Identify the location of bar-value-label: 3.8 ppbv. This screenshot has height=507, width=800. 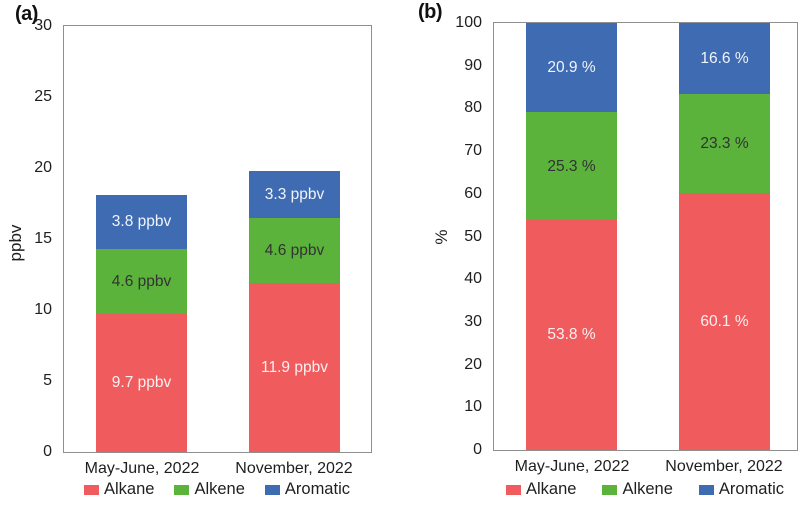
(141, 222).